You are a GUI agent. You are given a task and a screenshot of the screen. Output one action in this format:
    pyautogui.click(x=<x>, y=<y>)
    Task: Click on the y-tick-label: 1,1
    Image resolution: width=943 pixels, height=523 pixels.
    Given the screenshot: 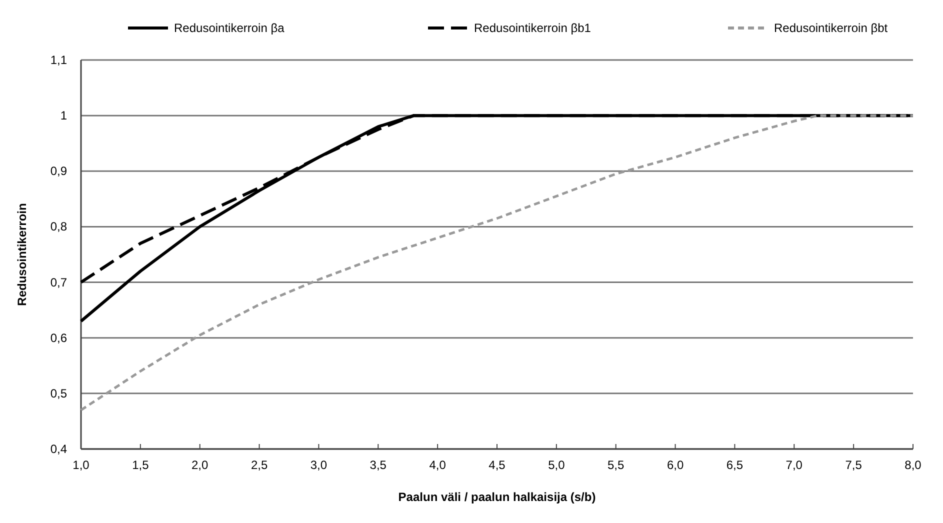 What is the action you would take?
    pyautogui.click(x=59, y=60)
    